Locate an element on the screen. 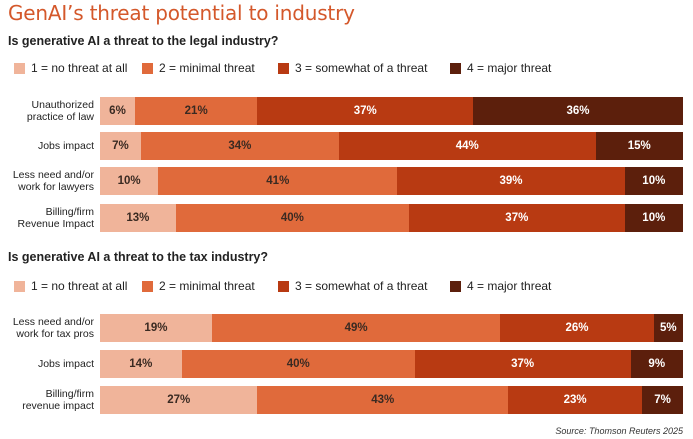  stacked-bar: 7% 34% 44% 15% is located at coordinates (391, 146).